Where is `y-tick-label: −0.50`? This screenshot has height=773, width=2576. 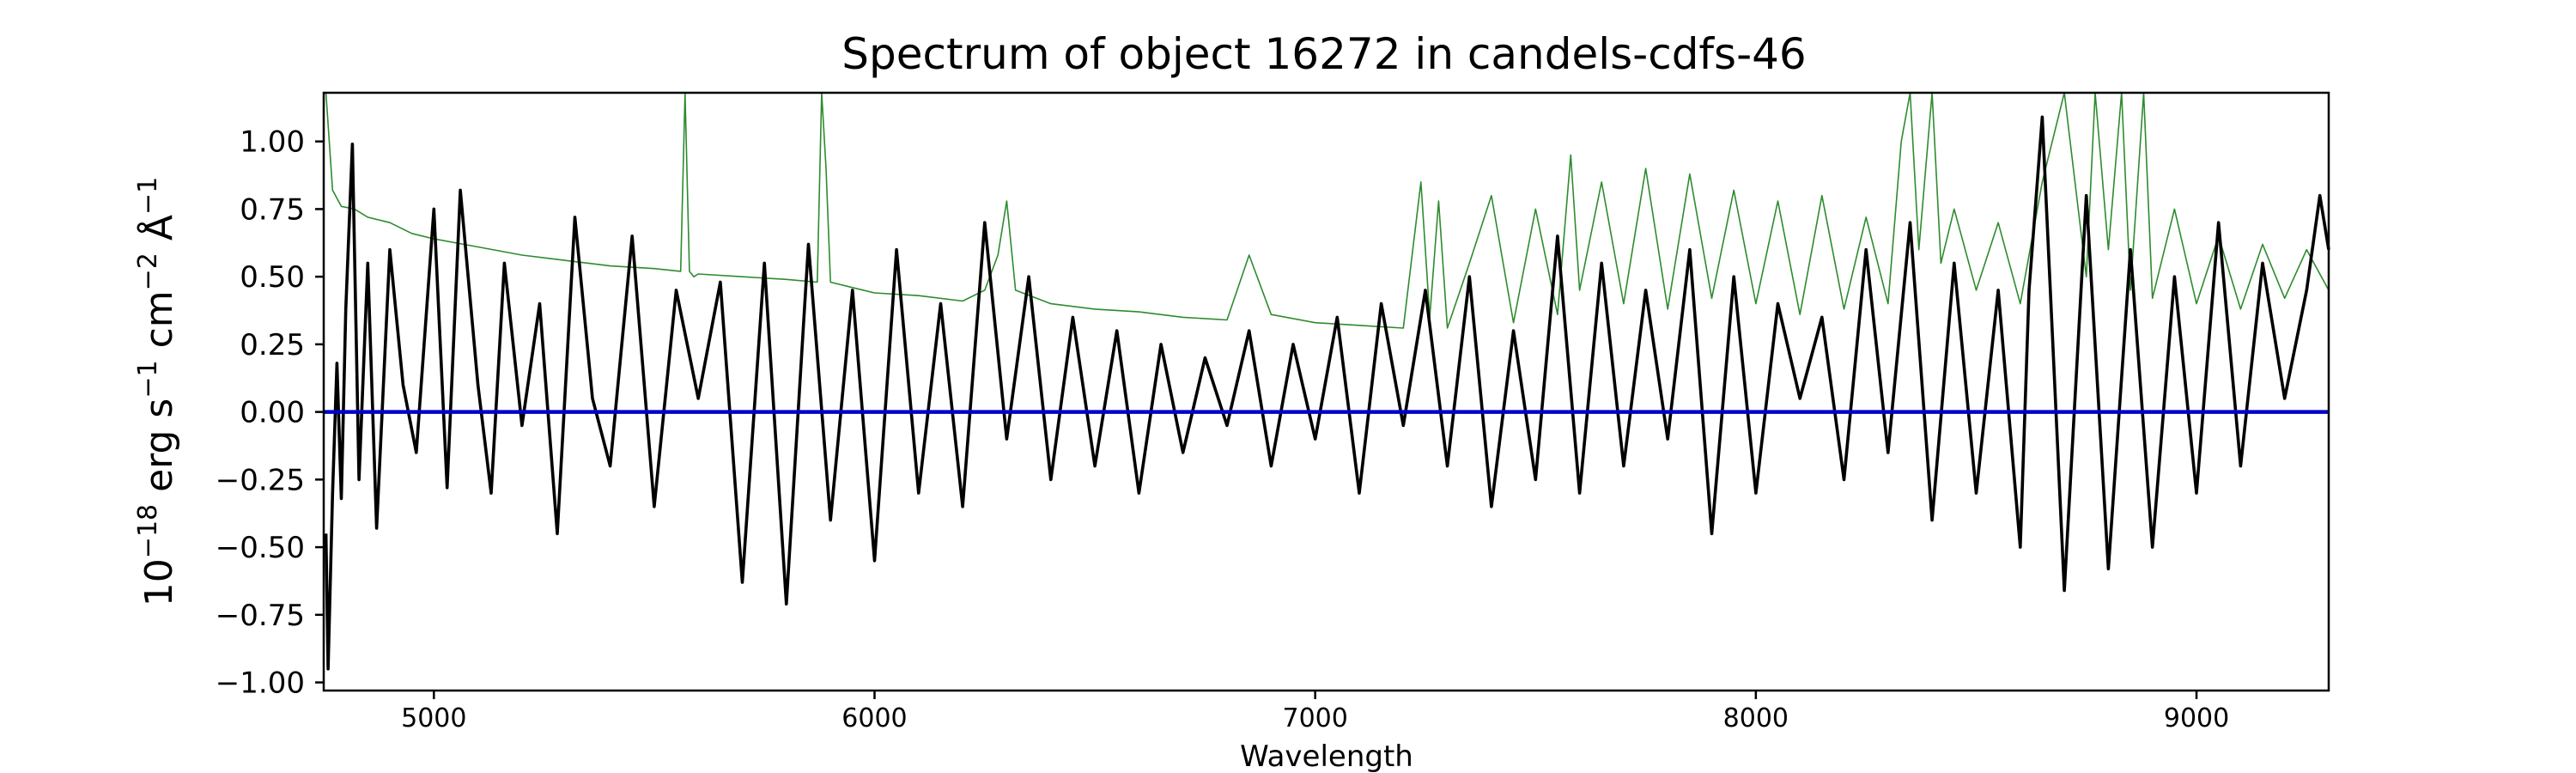
y-tick-label: −0.50 is located at coordinates (260, 548).